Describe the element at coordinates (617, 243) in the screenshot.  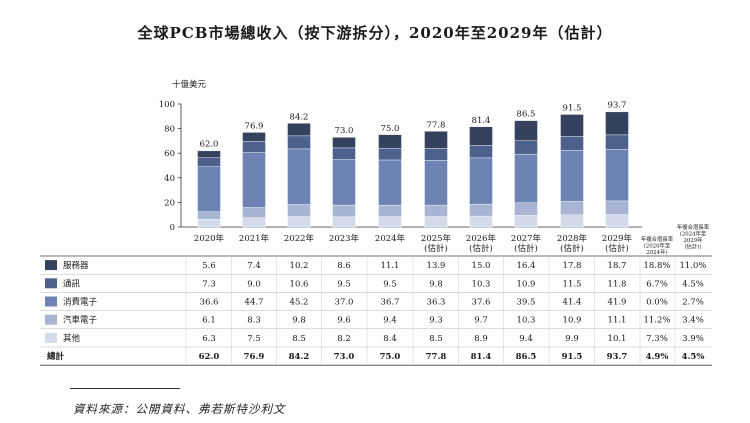
I see `x-tick-label: 2029年(估計)` at that location.